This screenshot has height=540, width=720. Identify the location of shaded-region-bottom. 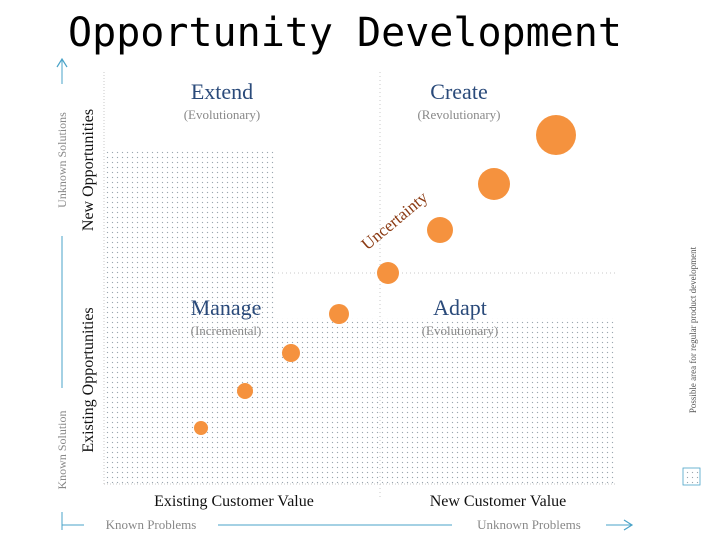
(445, 401).